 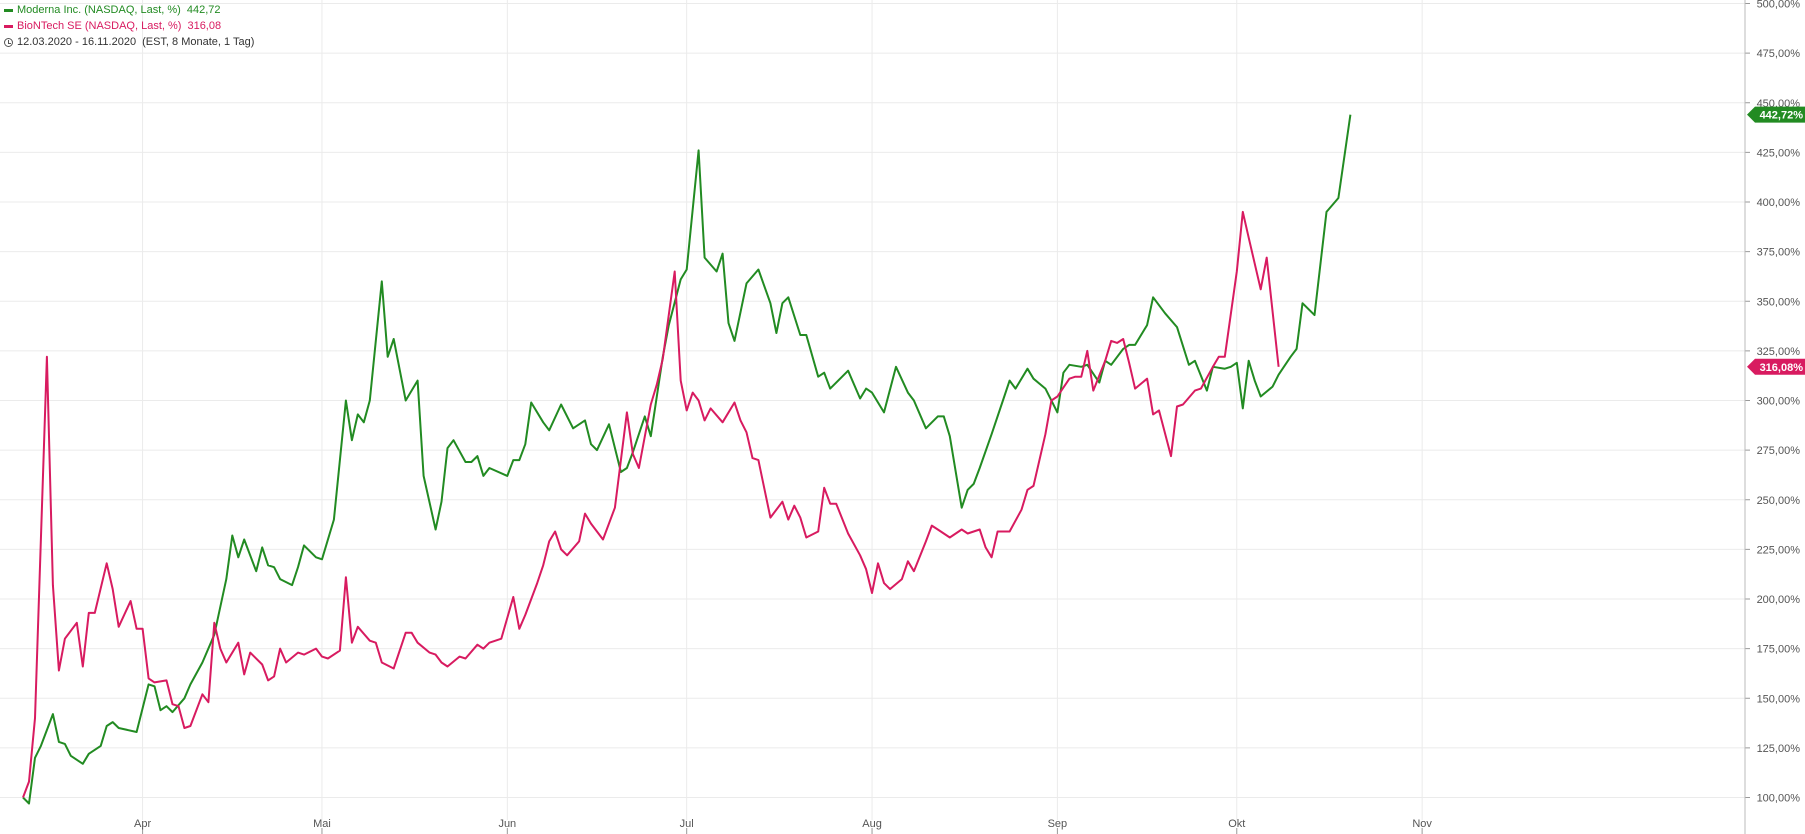 What do you see at coordinates (322, 824) in the screenshot?
I see `x-tick-label: Mai` at bounding box center [322, 824].